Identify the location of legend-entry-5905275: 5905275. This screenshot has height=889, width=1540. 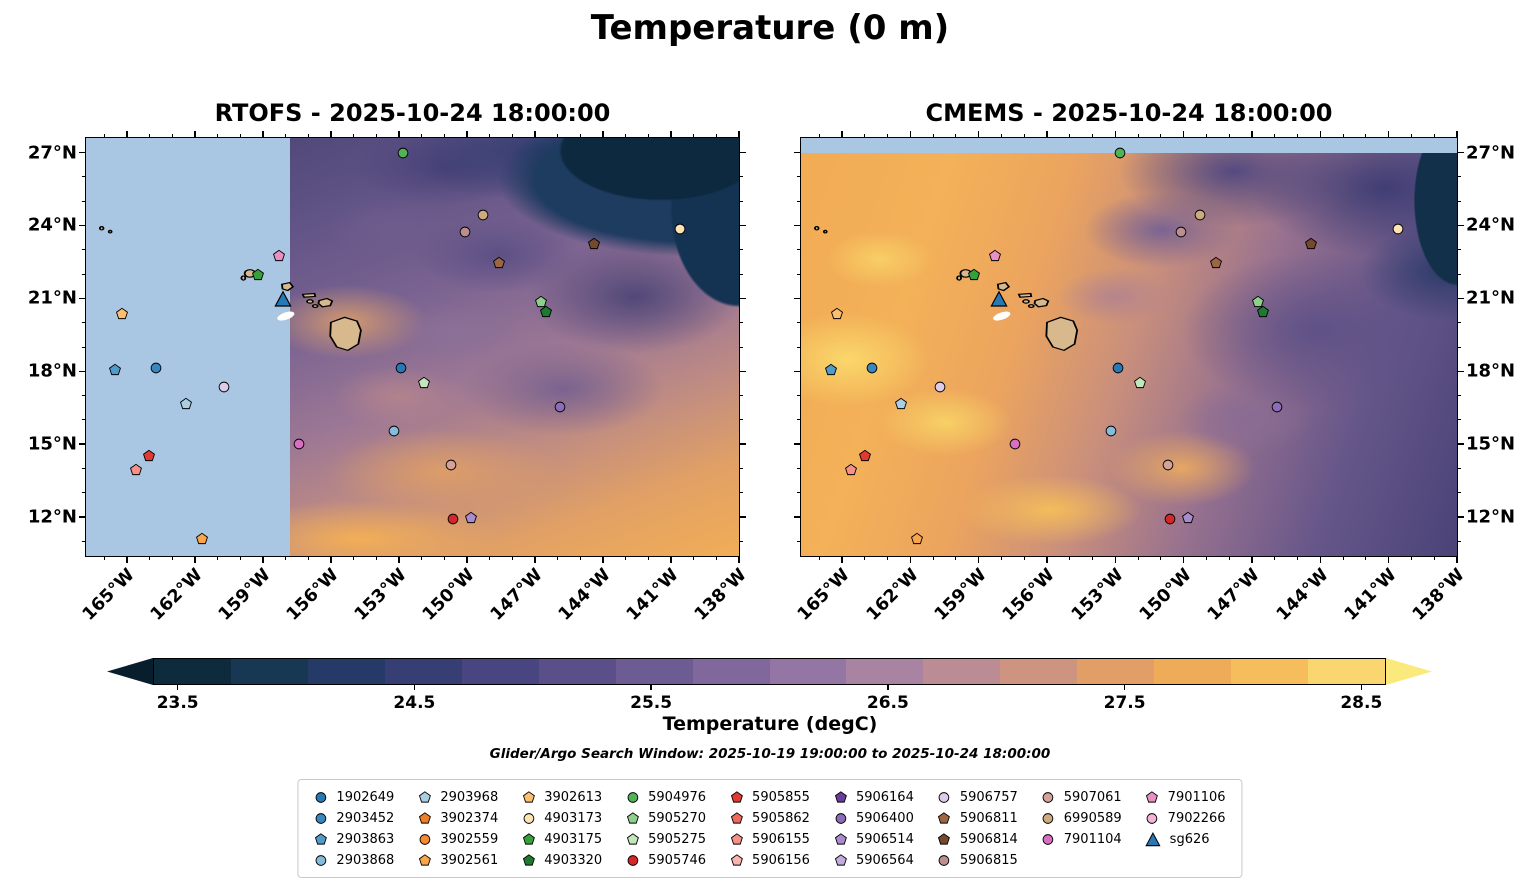
(666, 839).